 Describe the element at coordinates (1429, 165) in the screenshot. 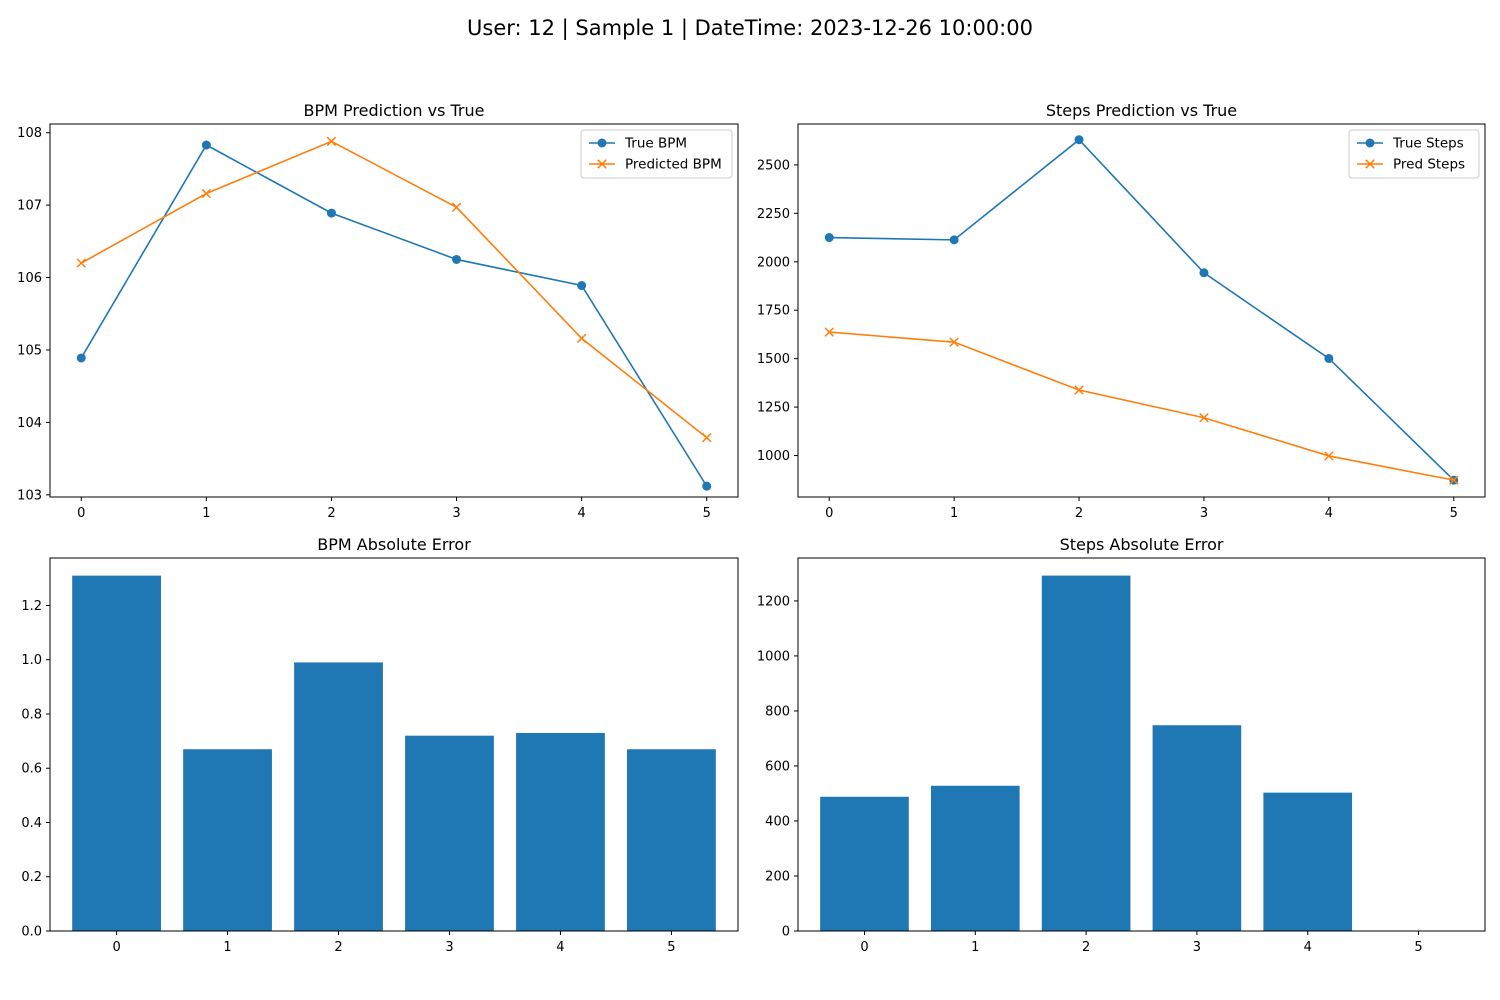

I see `legend-label: Pred Steps` at that location.